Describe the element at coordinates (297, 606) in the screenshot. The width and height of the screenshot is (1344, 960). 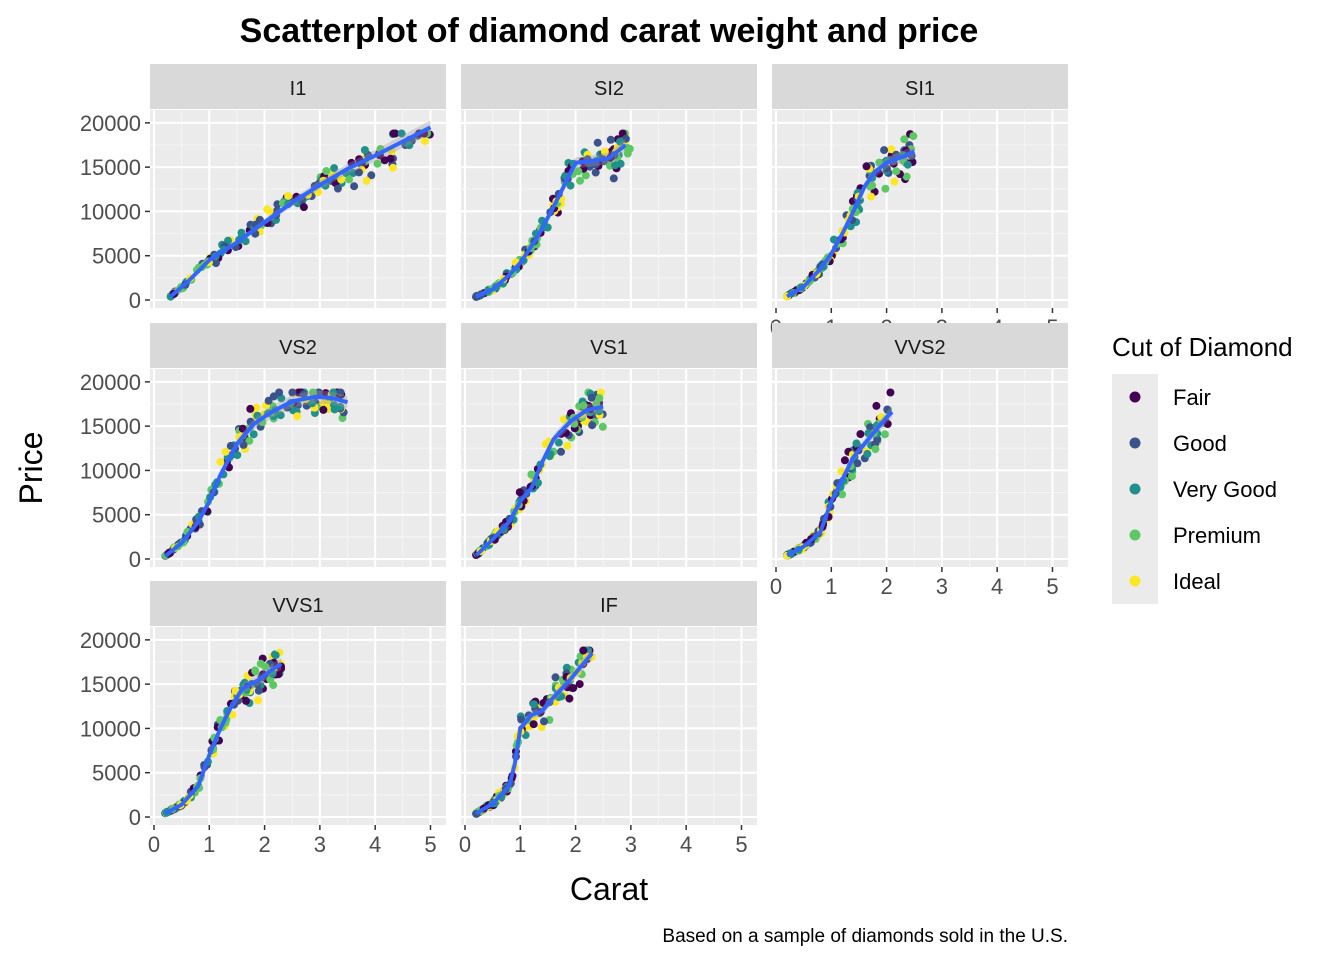
I see `facet-strip-label: VVS1` at that location.